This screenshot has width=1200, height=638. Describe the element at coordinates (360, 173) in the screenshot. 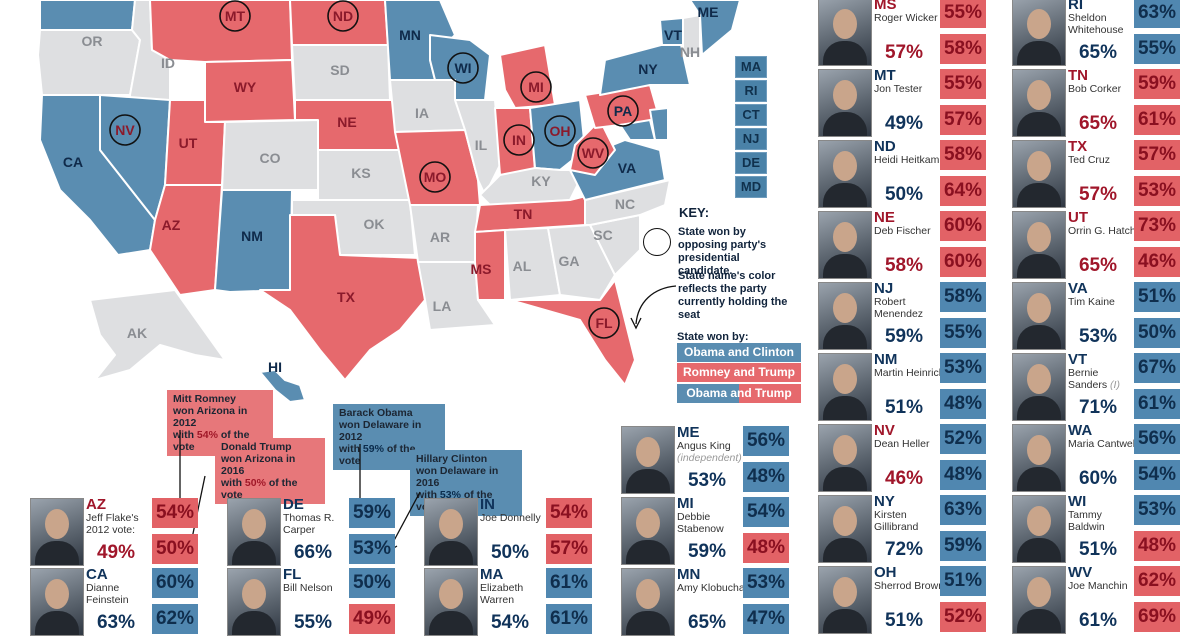

I see `state-label-ks: KS` at that location.